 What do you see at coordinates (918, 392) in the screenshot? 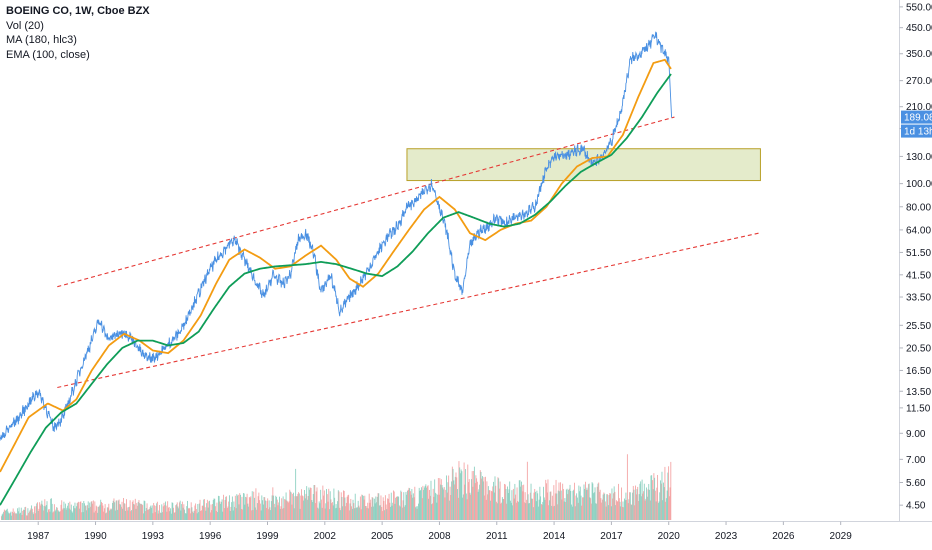
I see `price-tick-label: 13.50` at bounding box center [918, 392].